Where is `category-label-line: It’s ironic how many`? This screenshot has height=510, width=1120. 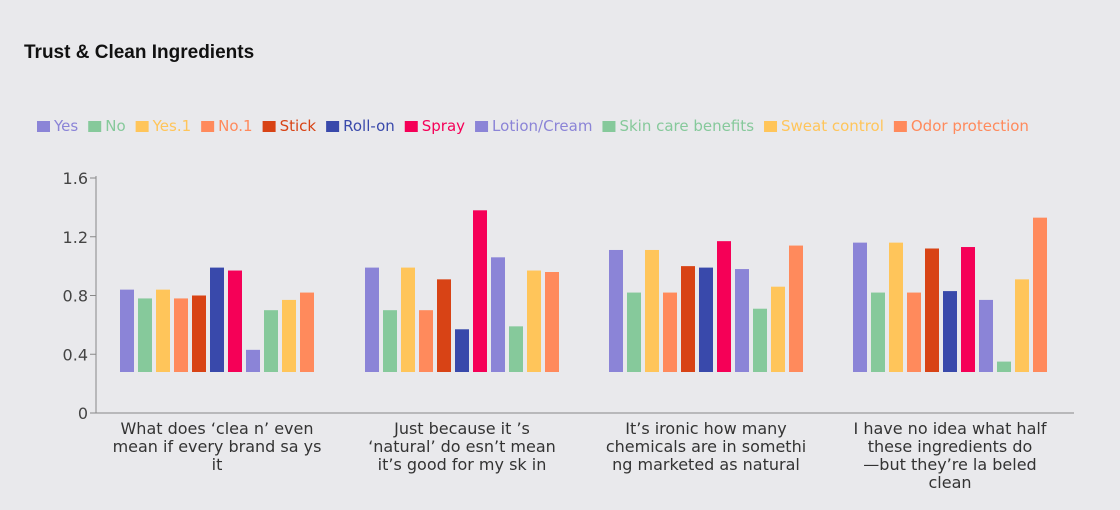 category-label-line: It’s ironic how many is located at coordinates (706, 428).